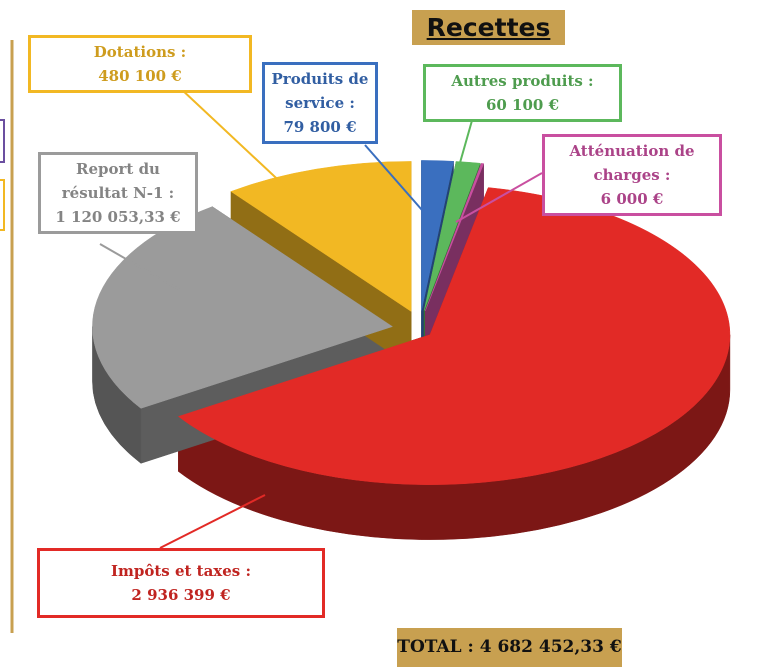  I want to click on label-box: Impôts et taxes : 2 936 399 €, so click(181, 583).